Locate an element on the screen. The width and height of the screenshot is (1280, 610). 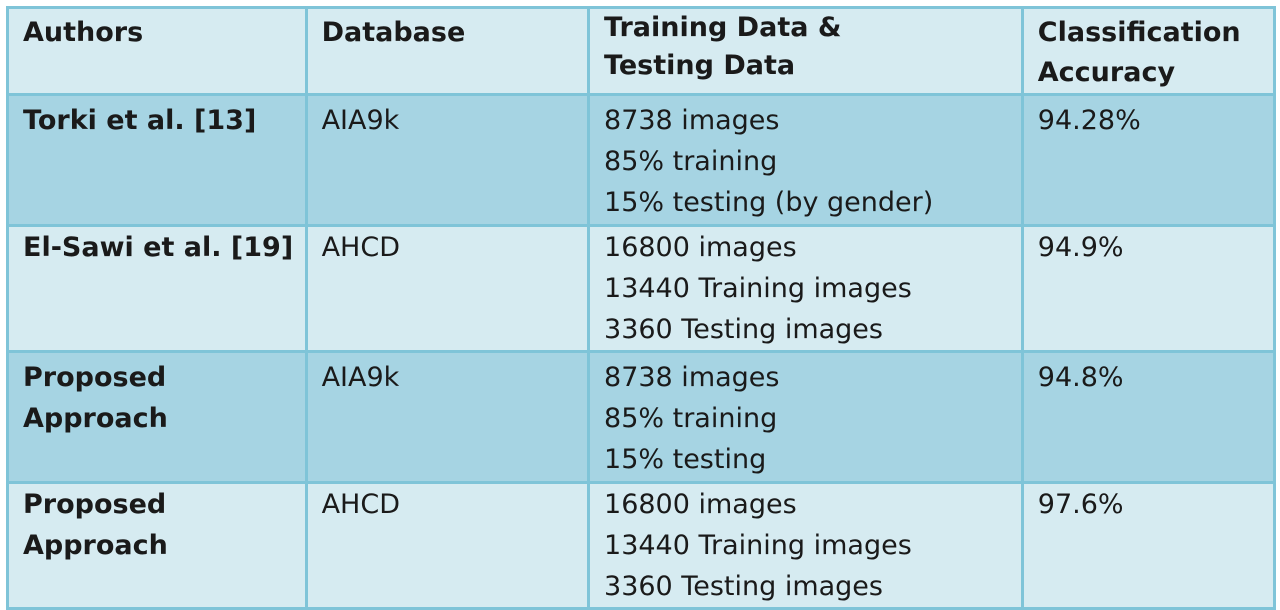
accuracy-text: 94.9% is located at coordinates (1080, 247).